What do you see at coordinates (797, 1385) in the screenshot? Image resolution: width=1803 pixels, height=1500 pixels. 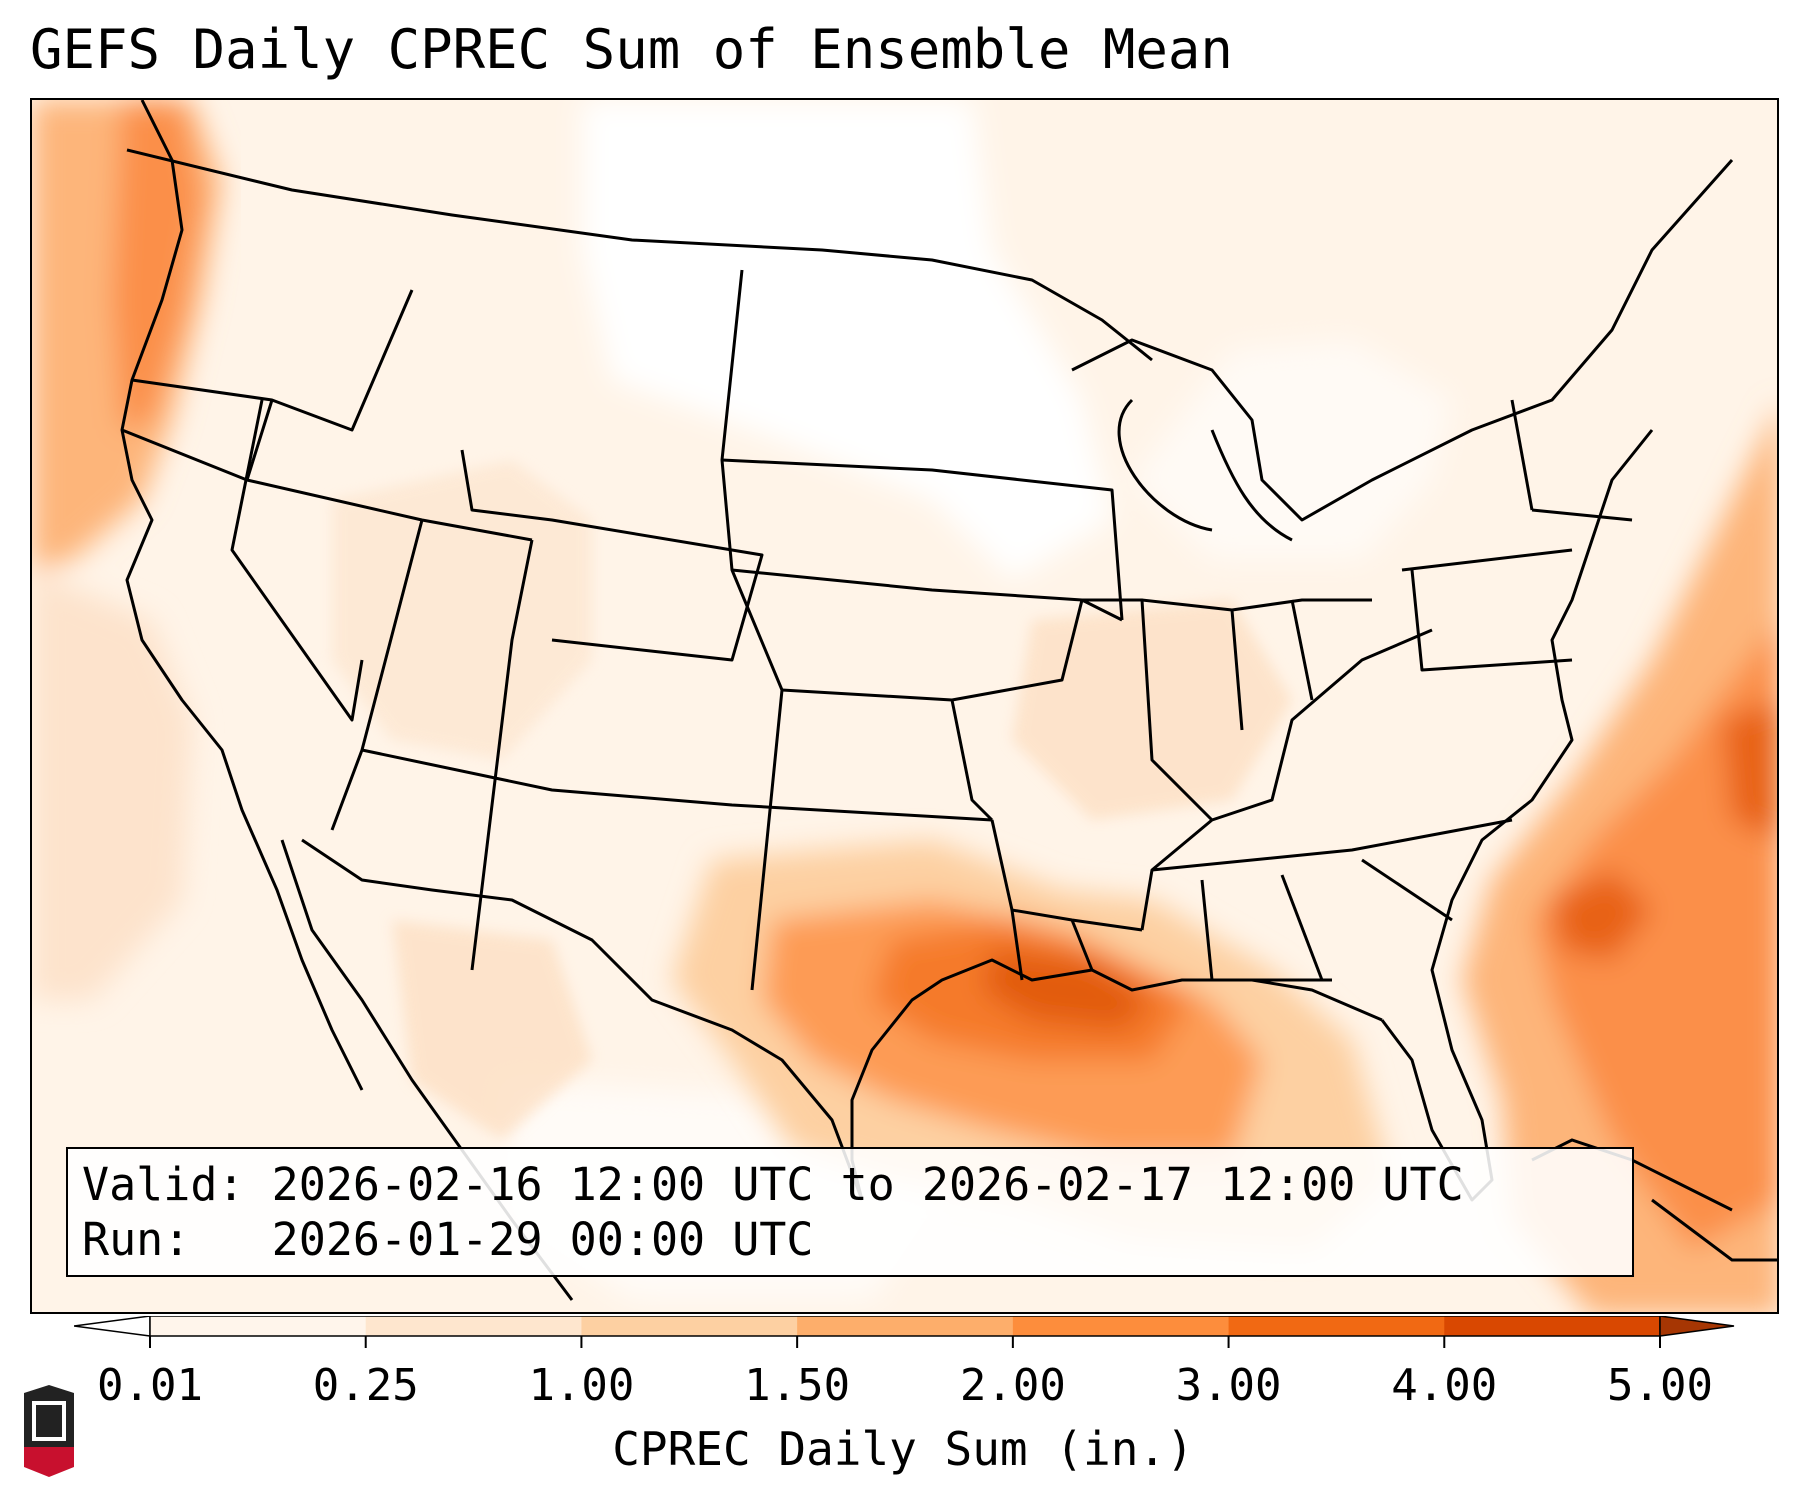 I see `colorbar-tick-label: 1.50` at bounding box center [797, 1385].